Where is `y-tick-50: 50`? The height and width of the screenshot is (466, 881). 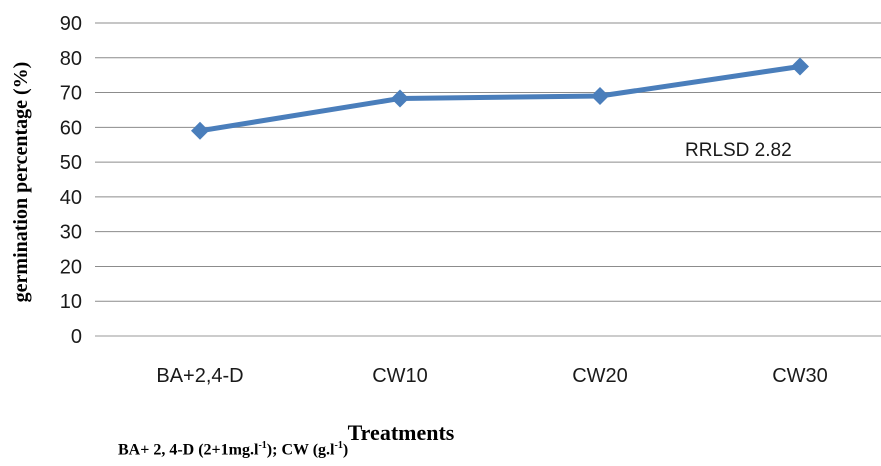 y-tick-50: 50 is located at coordinates (71, 163).